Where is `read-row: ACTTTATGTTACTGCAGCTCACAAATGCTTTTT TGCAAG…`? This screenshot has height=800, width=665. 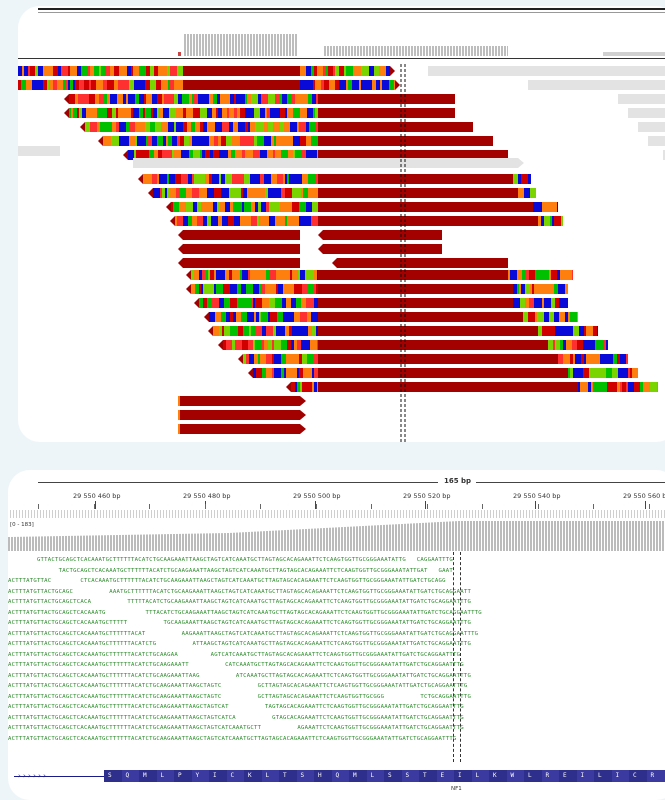
read-row: ACTTTATGTTACTGCAGCTCACAAATGCTTTTT TGCAAG… is located at coordinates (240, 623).